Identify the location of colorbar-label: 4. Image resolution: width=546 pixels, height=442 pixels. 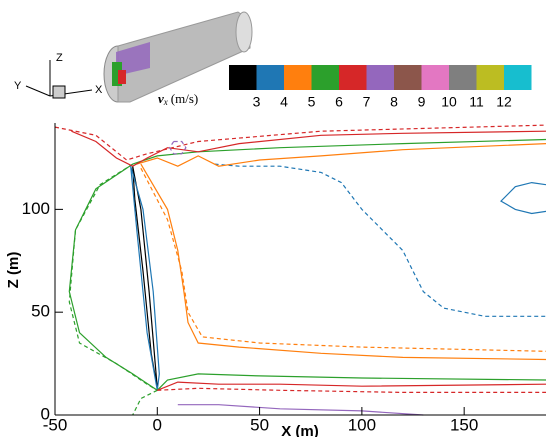
(284, 102).